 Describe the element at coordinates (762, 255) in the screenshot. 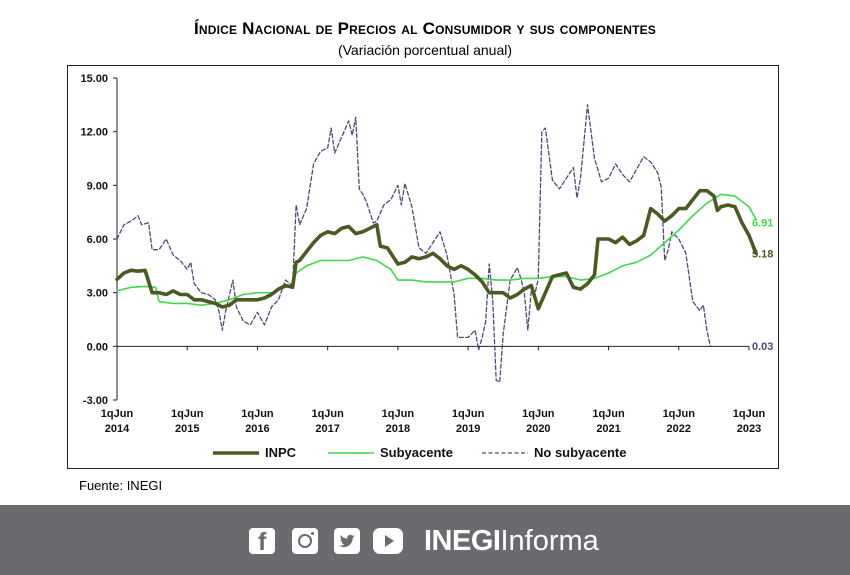

I see `end-value-label: 5.18` at that location.